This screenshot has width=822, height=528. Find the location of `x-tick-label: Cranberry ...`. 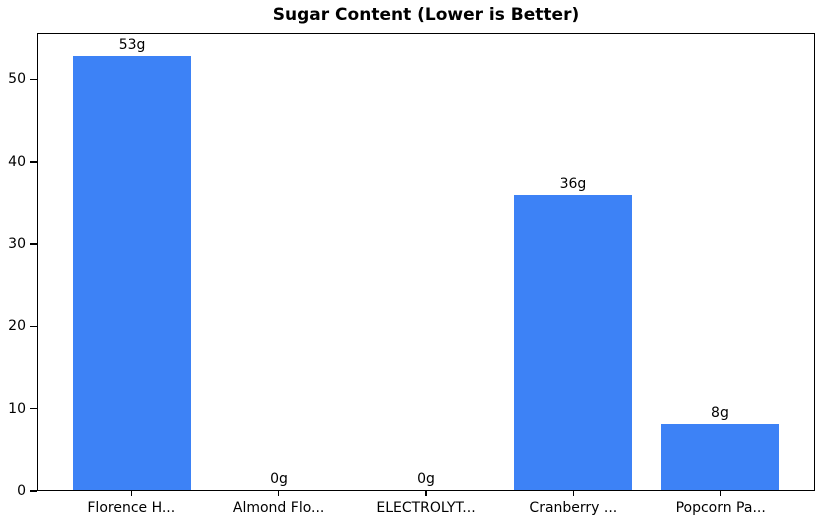

x-tick-label: Cranberry ... is located at coordinates (573, 508).